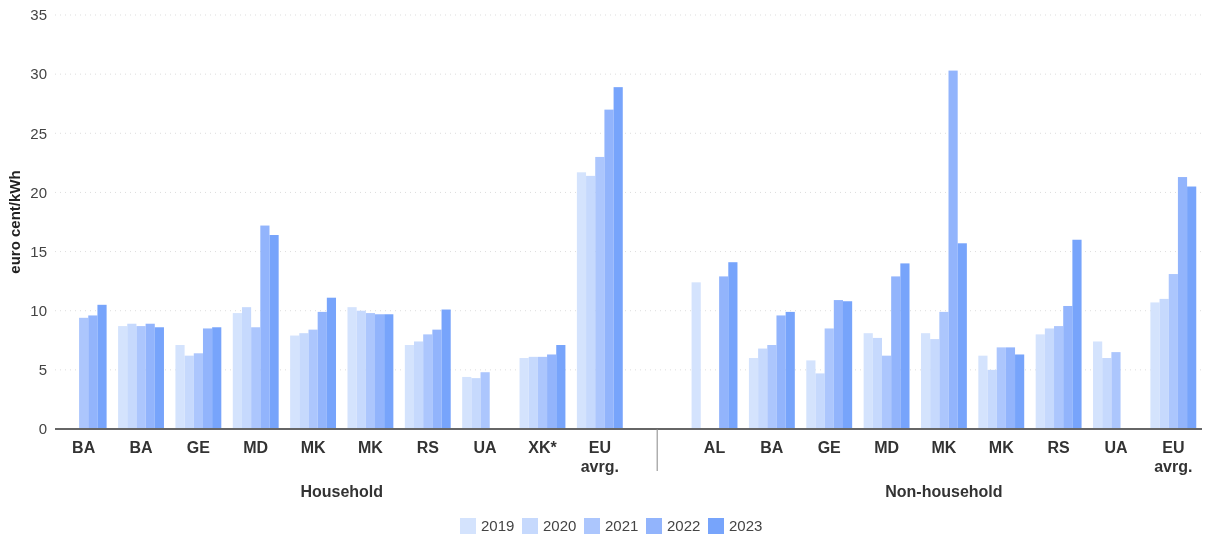  Describe the element at coordinates (38, 133) in the screenshot. I see `y-tick-label: 25` at that location.